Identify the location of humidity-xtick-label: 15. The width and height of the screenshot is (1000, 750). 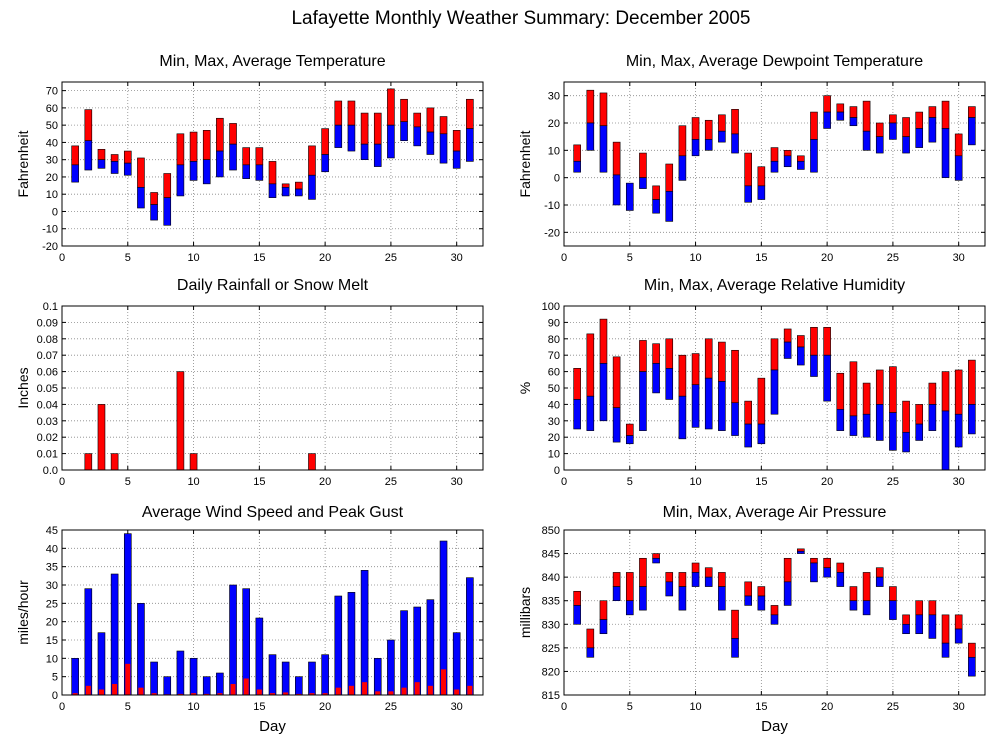
(761, 482).